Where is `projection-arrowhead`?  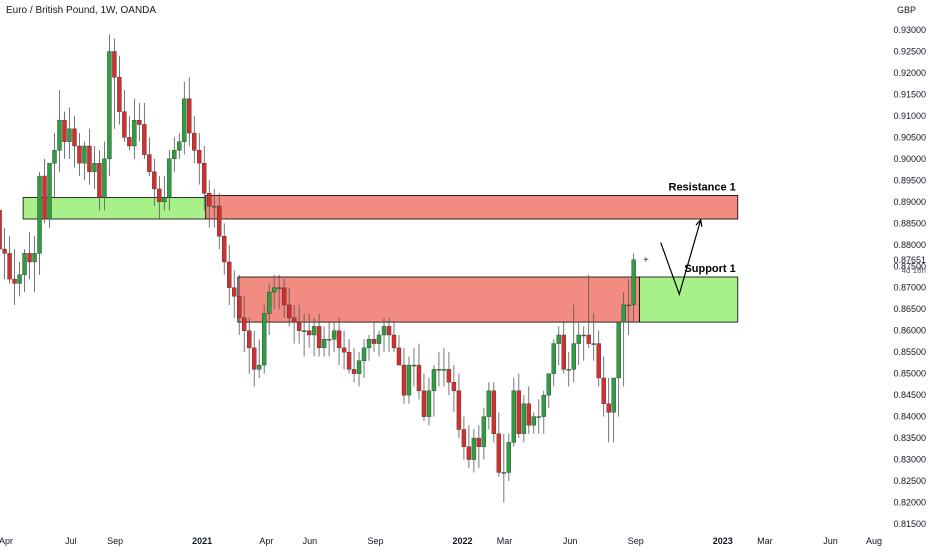 projection-arrowhead is located at coordinates (699, 222).